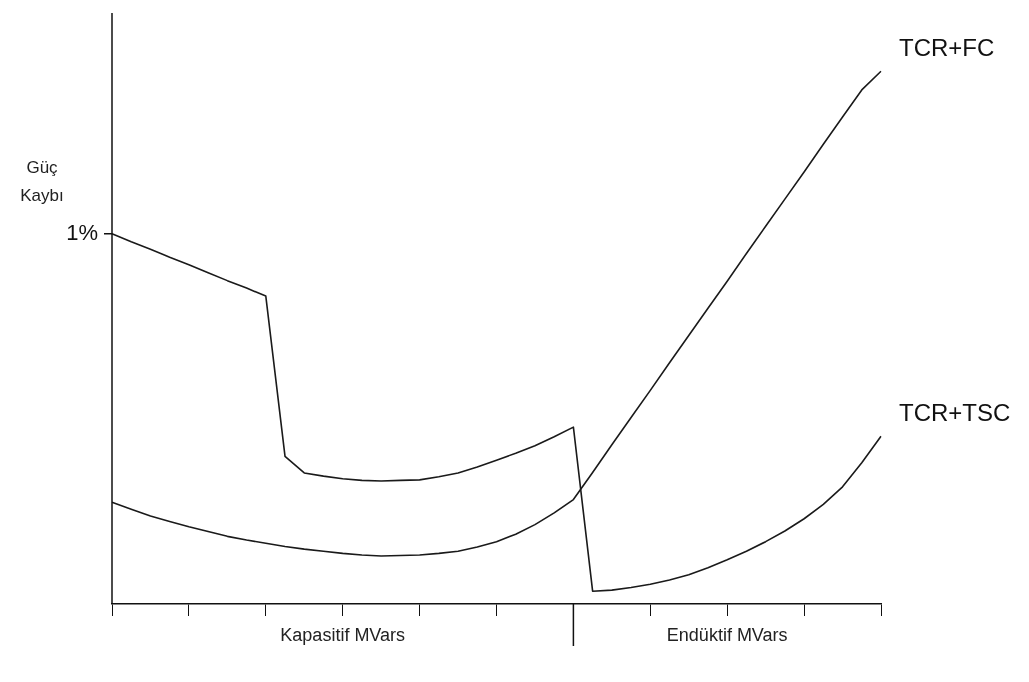  I want to click on series-label: TCR+FC, so click(947, 47).